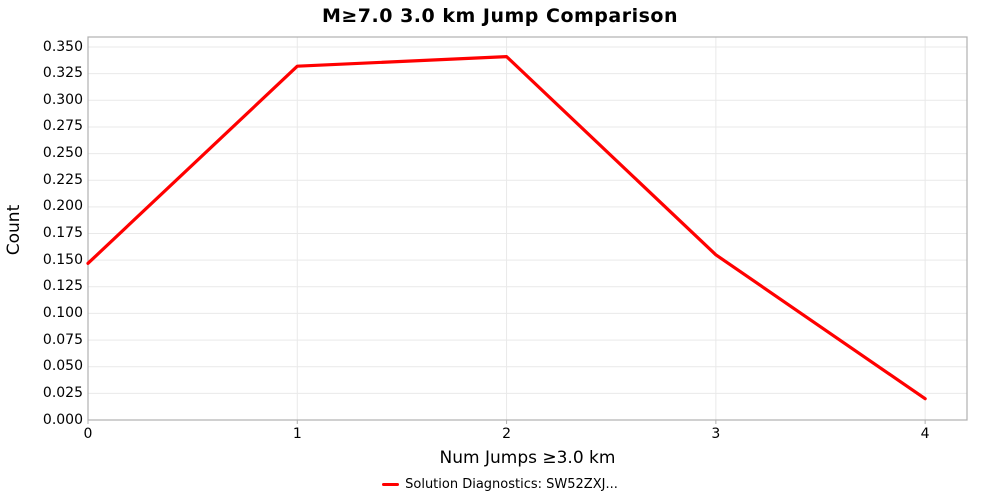  I want to click on y-tick-label: 0.100, so click(62, 312).